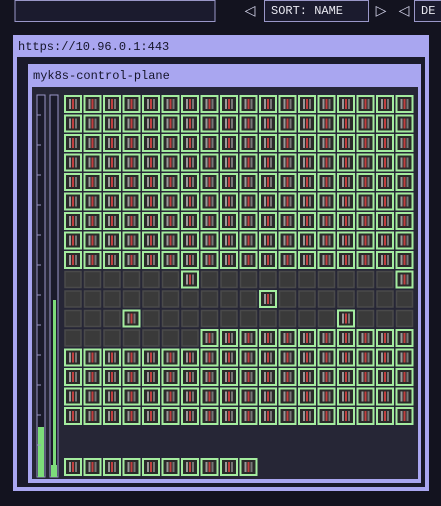 Image resolution: width=441 pixels, height=506 pixels. I want to click on sort-box, so click(316, 11).